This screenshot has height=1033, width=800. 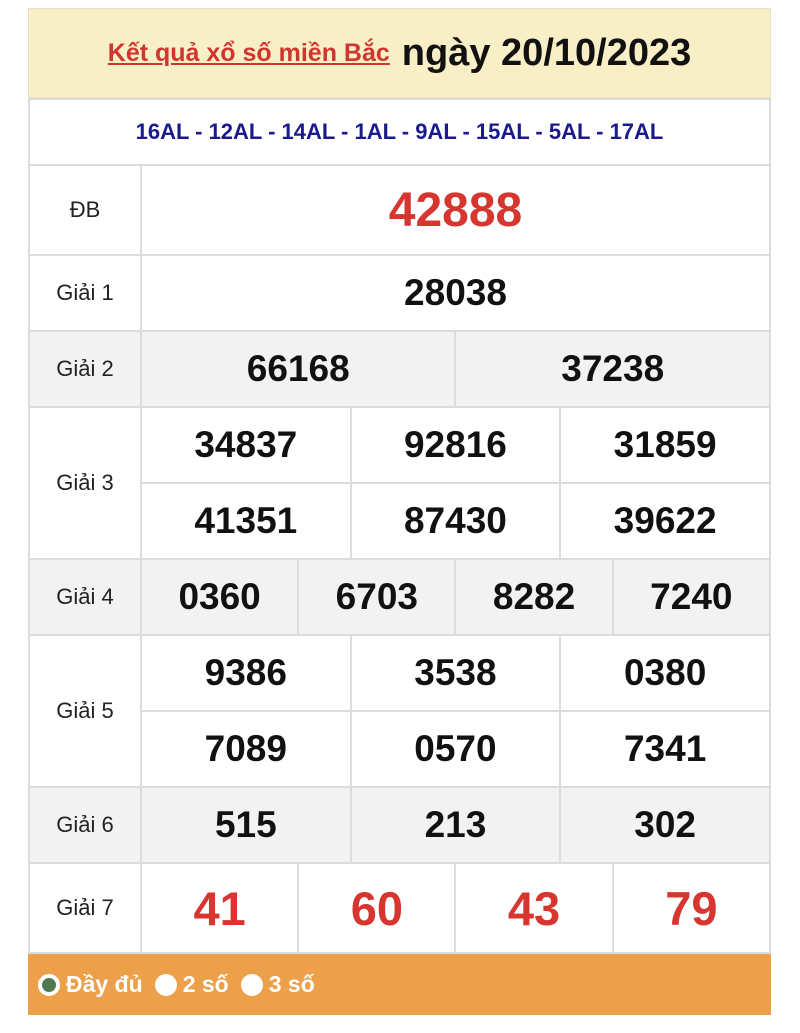 What do you see at coordinates (248, 52) in the screenshot?
I see `title-link: Kết quả xổ số miền Bắc` at bounding box center [248, 52].